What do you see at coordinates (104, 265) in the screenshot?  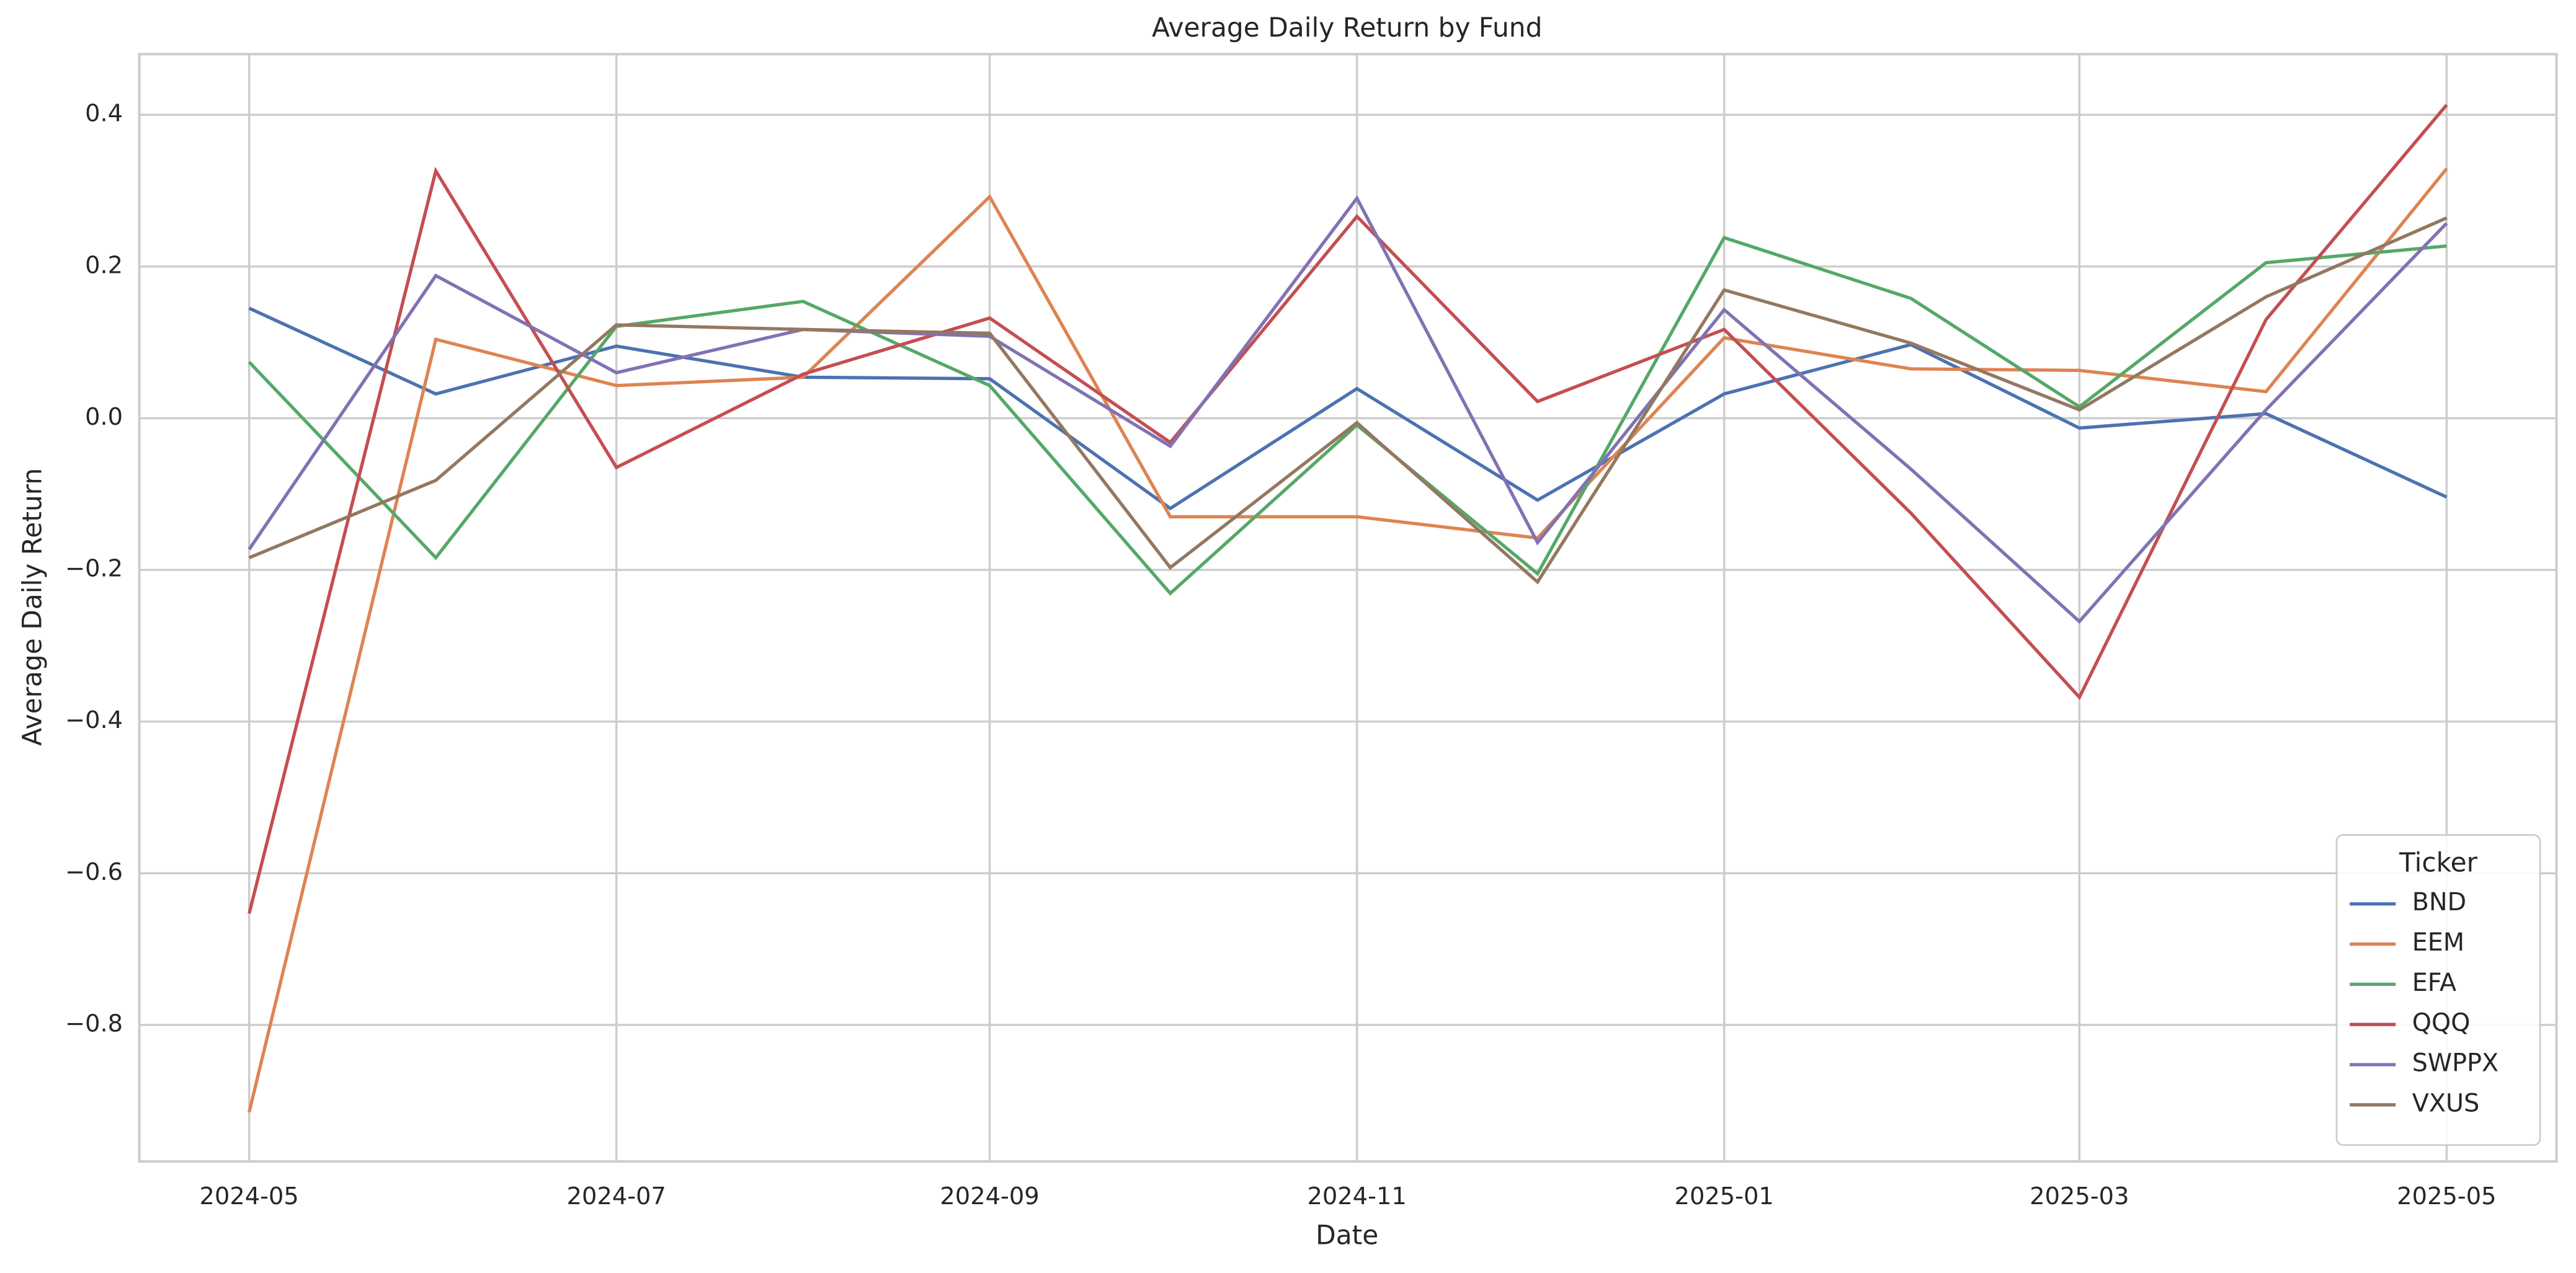 I see `y-tick-label: 0.2` at bounding box center [104, 265].